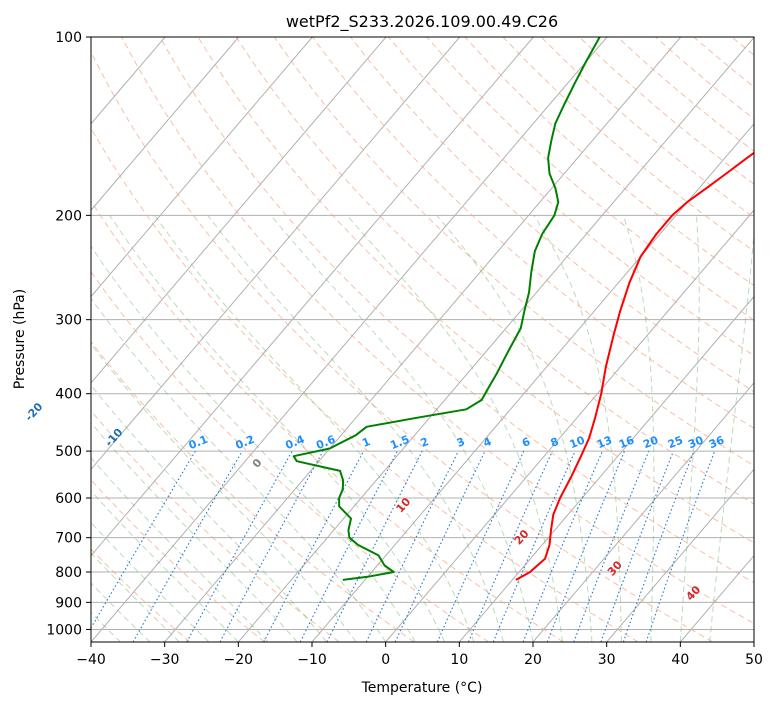 The image size is (775, 708). Describe the element at coordinates (325, 442) in the screenshot. I see `mixing-ratio-label: 0.6` at that location.